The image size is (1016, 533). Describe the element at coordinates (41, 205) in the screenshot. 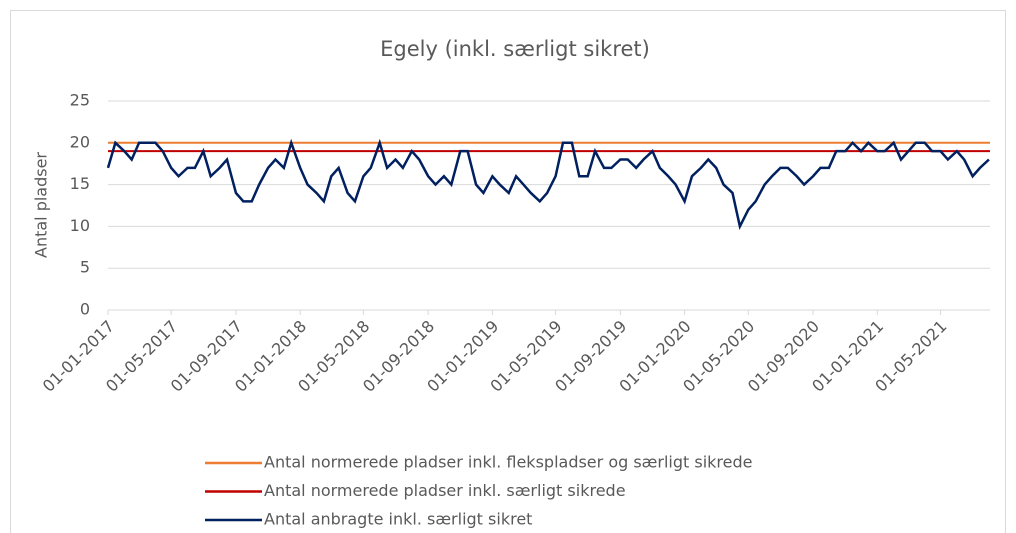

I see `y-axis-label: Antal pladser` at that location.